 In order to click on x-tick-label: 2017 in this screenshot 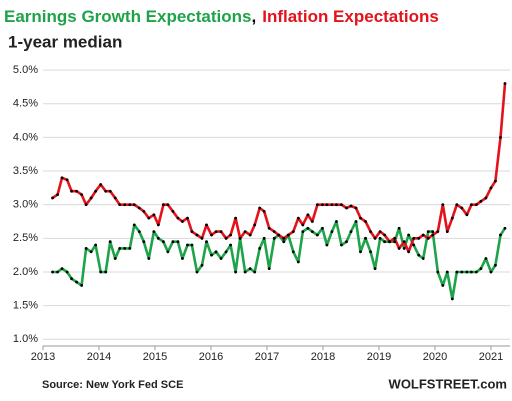, I will do `click(267, 357)`.